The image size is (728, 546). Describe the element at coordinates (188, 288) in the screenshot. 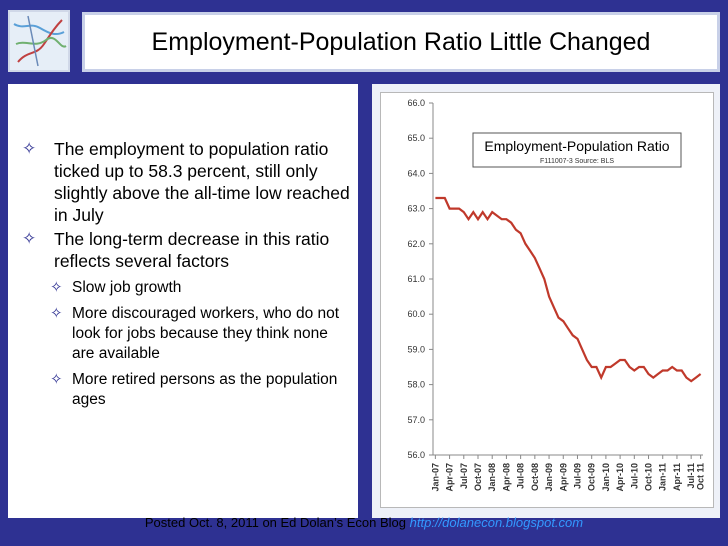

I see `sub-bullet-item: ✧ Slow job growth` at that location.